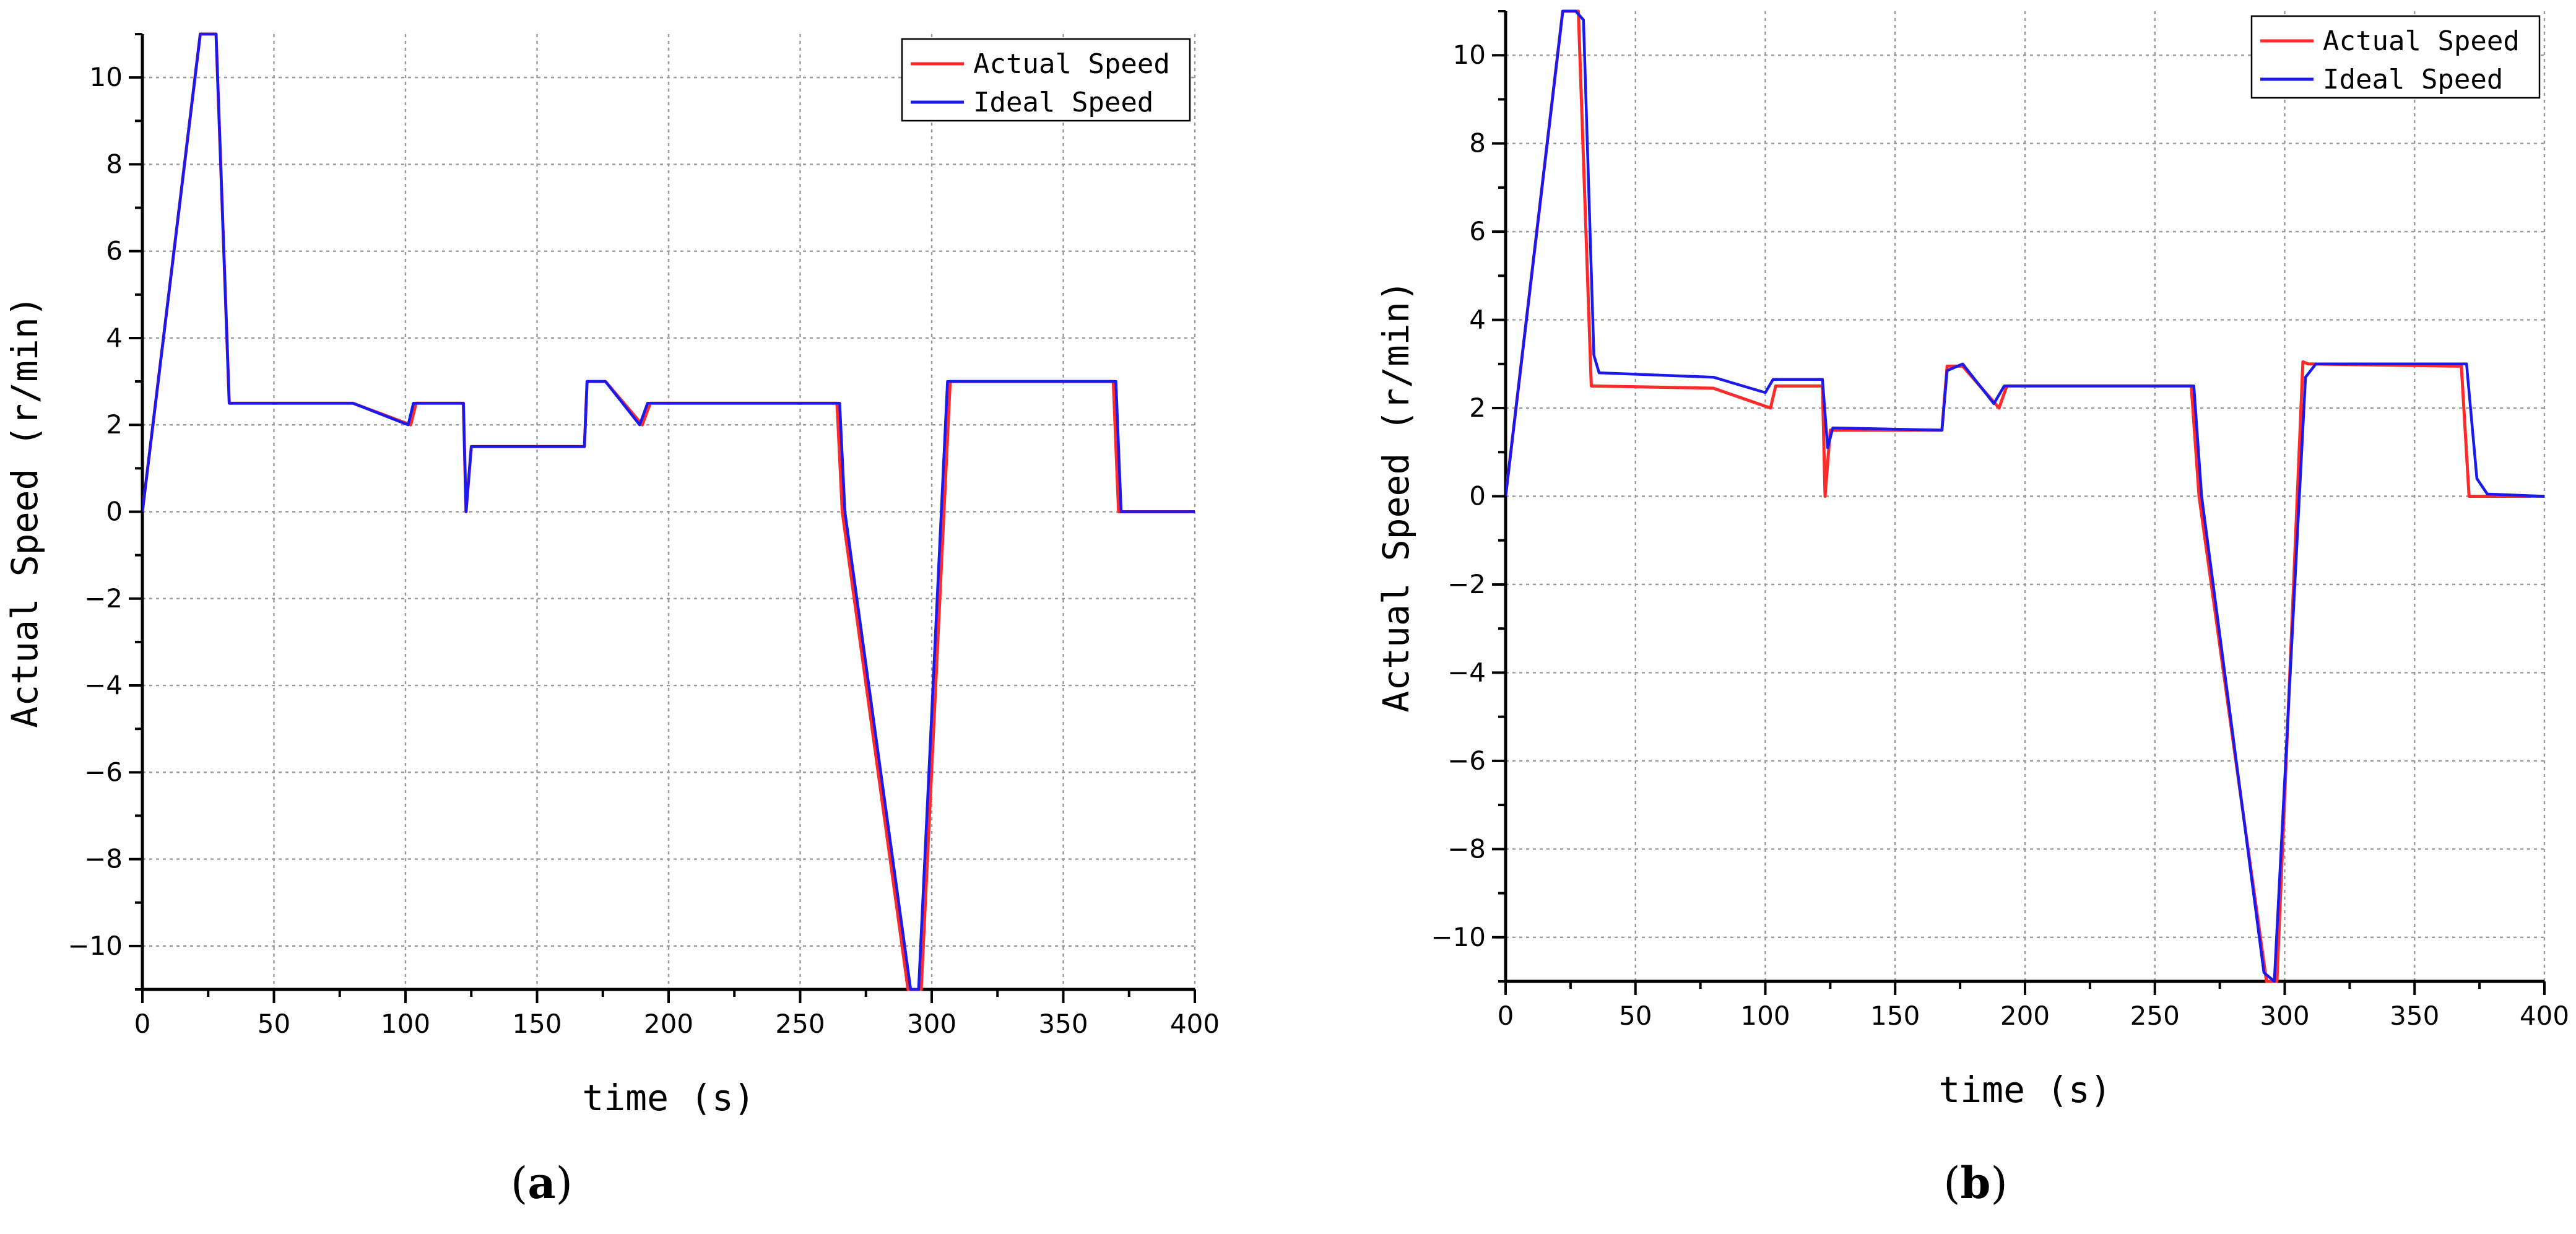 This screenshot has height=1234, width=2576. Describe the element at coordinates (542, 1183) in the screenshot. I see `panel-label: (a)` at that location.